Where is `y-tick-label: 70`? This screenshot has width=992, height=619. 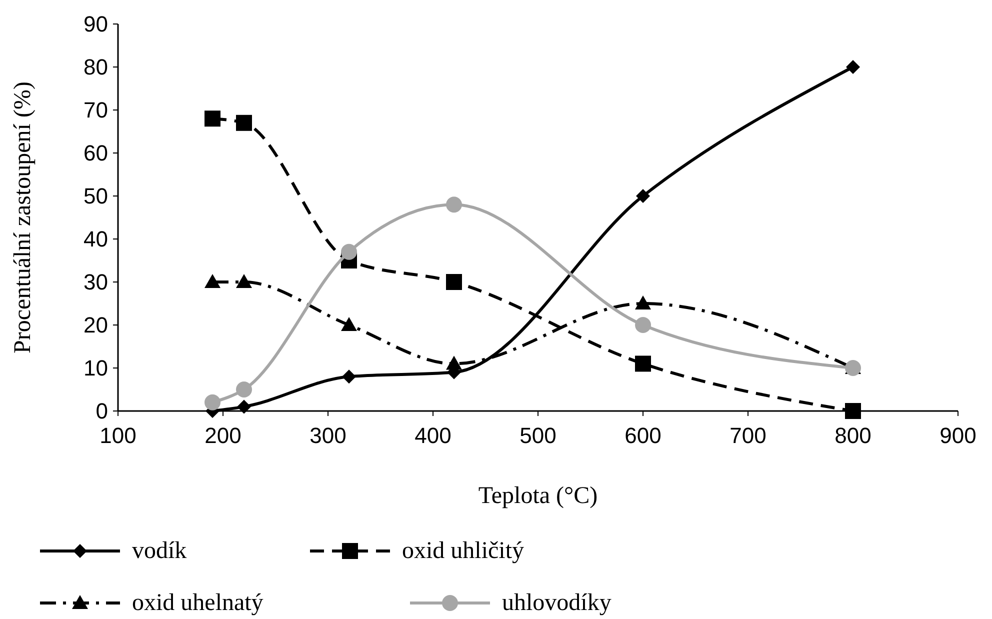 y-tick-label: 70 is located at coordinates (96, 110).